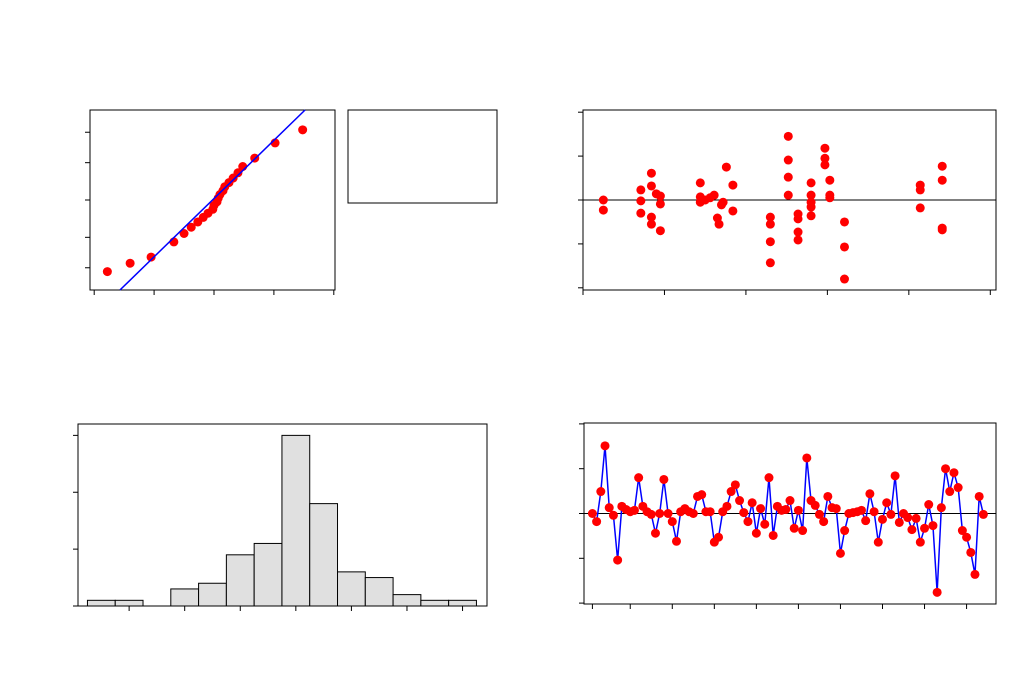  Describe the element at coordinates (212, 200) in the screenshot. I see `fit-line` at that location.